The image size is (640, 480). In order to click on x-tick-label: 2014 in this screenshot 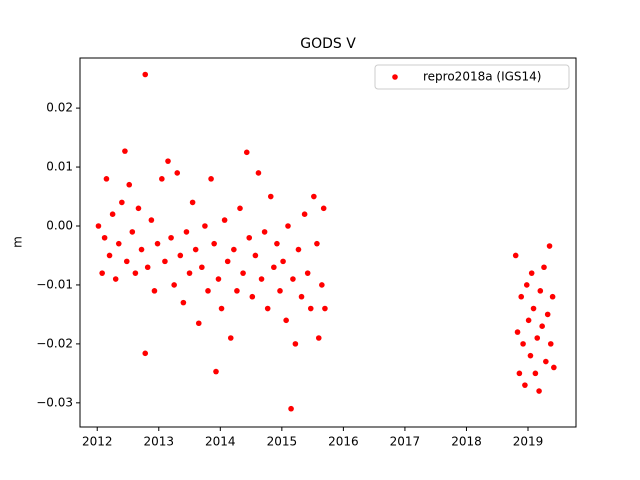, I will do `click(220, 442)`.